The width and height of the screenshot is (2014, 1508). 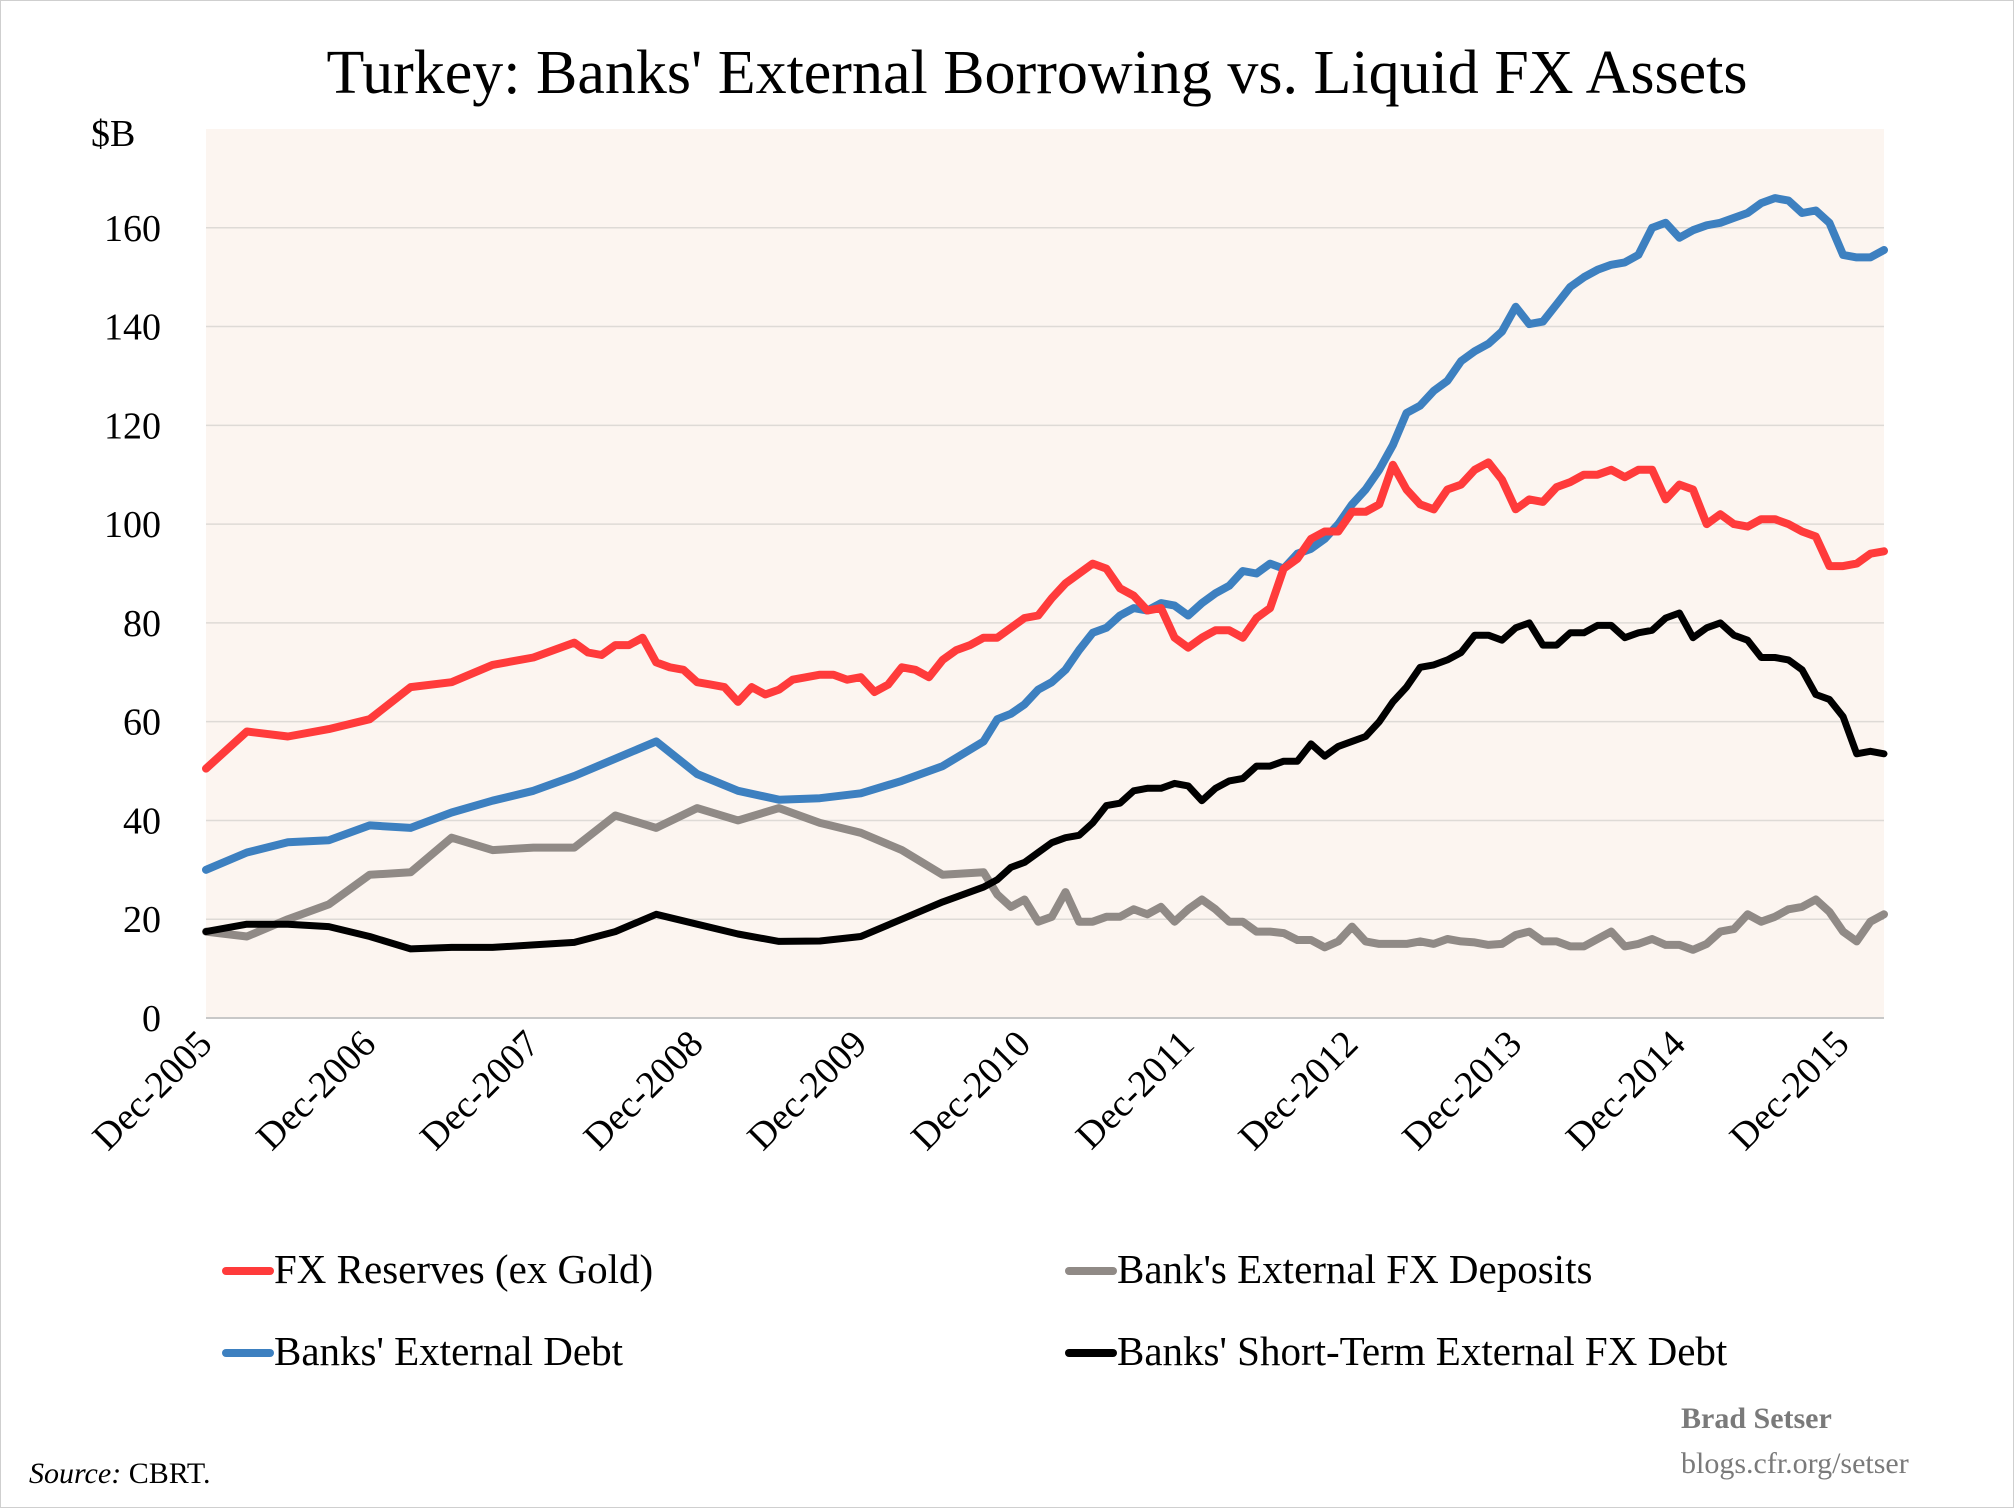 I want to click on x-tick-label: Dec-2006, so click(x=316, y=1091).